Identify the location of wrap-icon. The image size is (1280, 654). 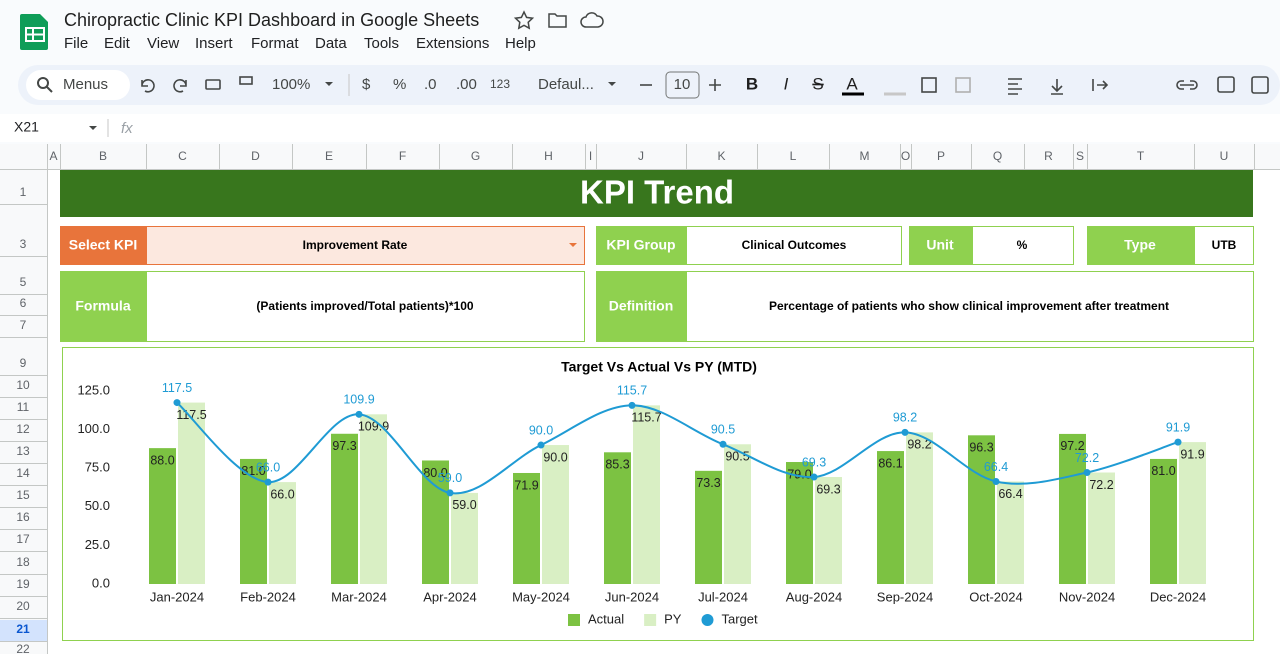
(1100, 85).